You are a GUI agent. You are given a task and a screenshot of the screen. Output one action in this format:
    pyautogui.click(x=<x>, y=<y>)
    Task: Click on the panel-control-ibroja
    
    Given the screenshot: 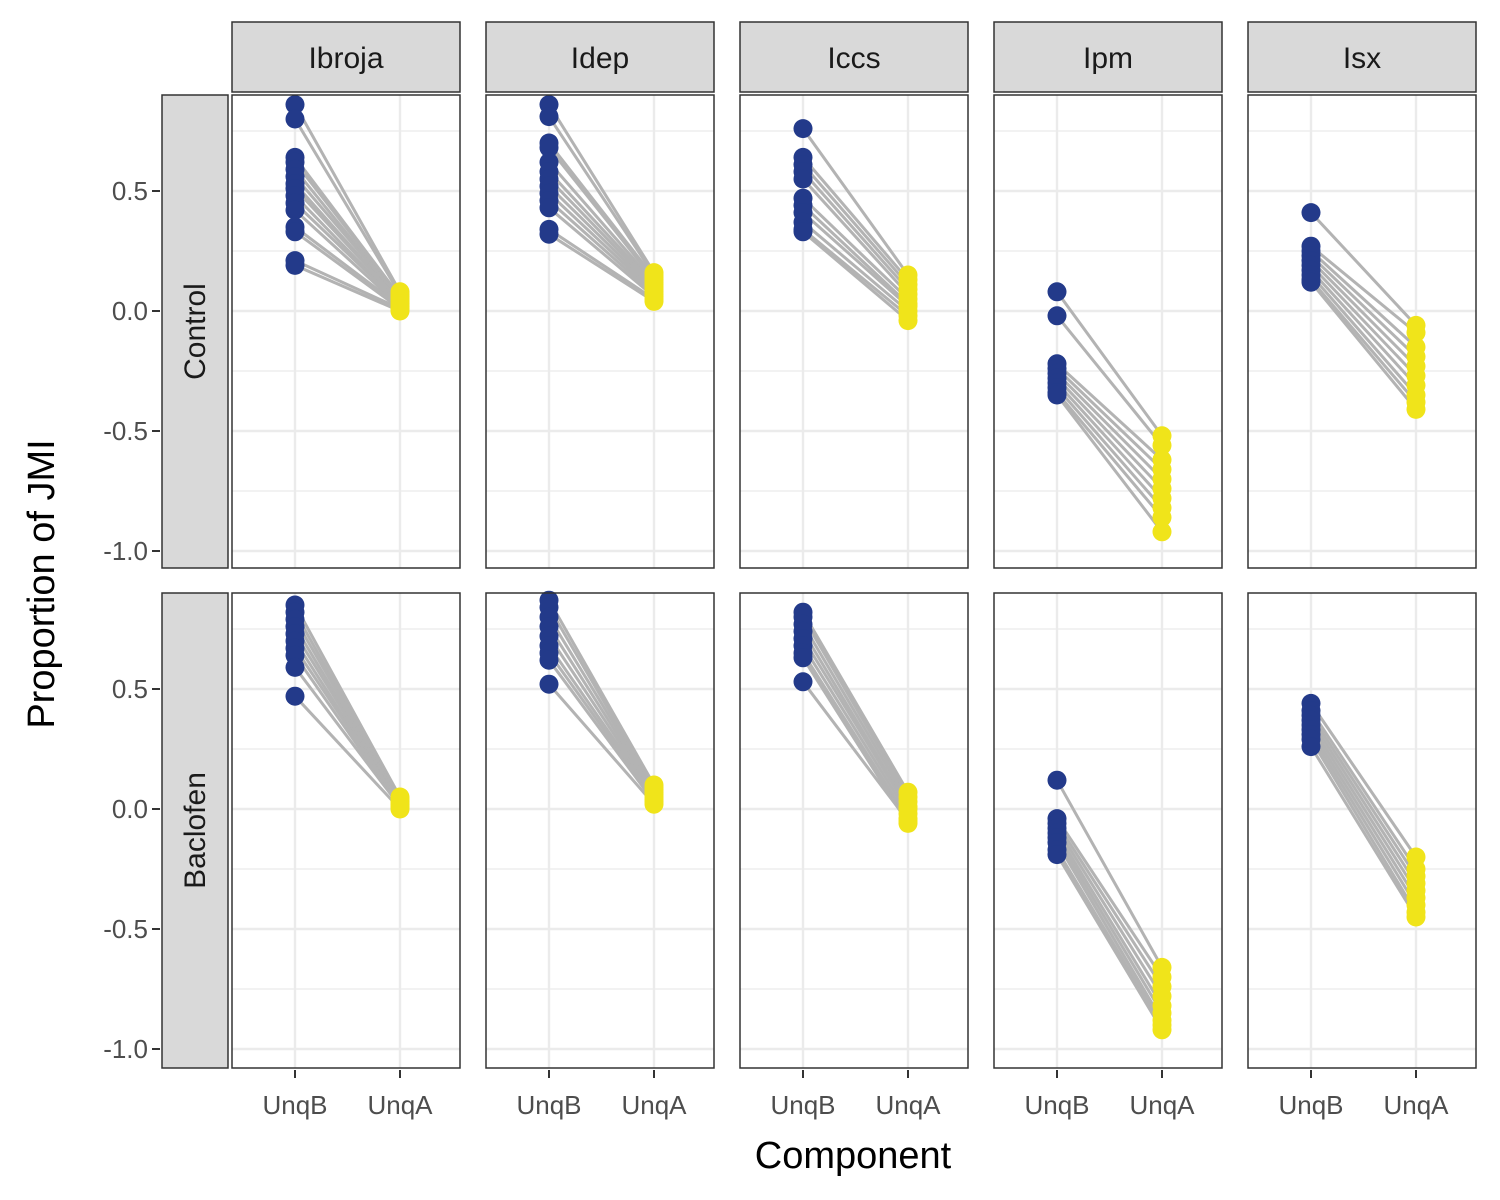 What is the action you would take?
    pyautogui.click(x=346, y=331)
    